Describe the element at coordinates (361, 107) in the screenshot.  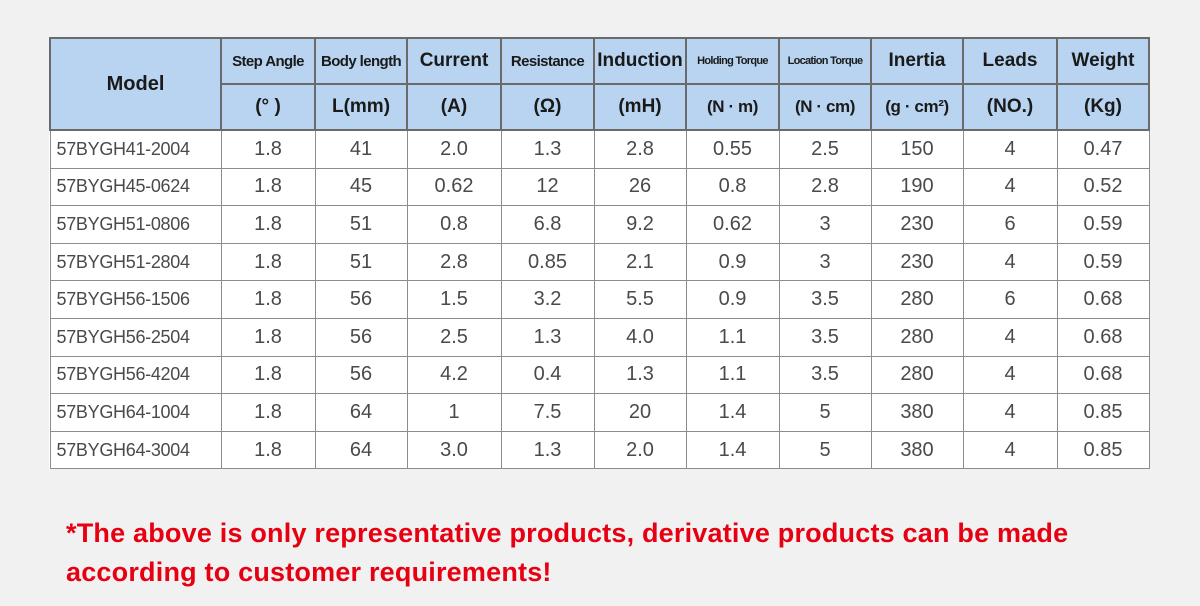
I see `unit-body-length: L(mm)` at that location.